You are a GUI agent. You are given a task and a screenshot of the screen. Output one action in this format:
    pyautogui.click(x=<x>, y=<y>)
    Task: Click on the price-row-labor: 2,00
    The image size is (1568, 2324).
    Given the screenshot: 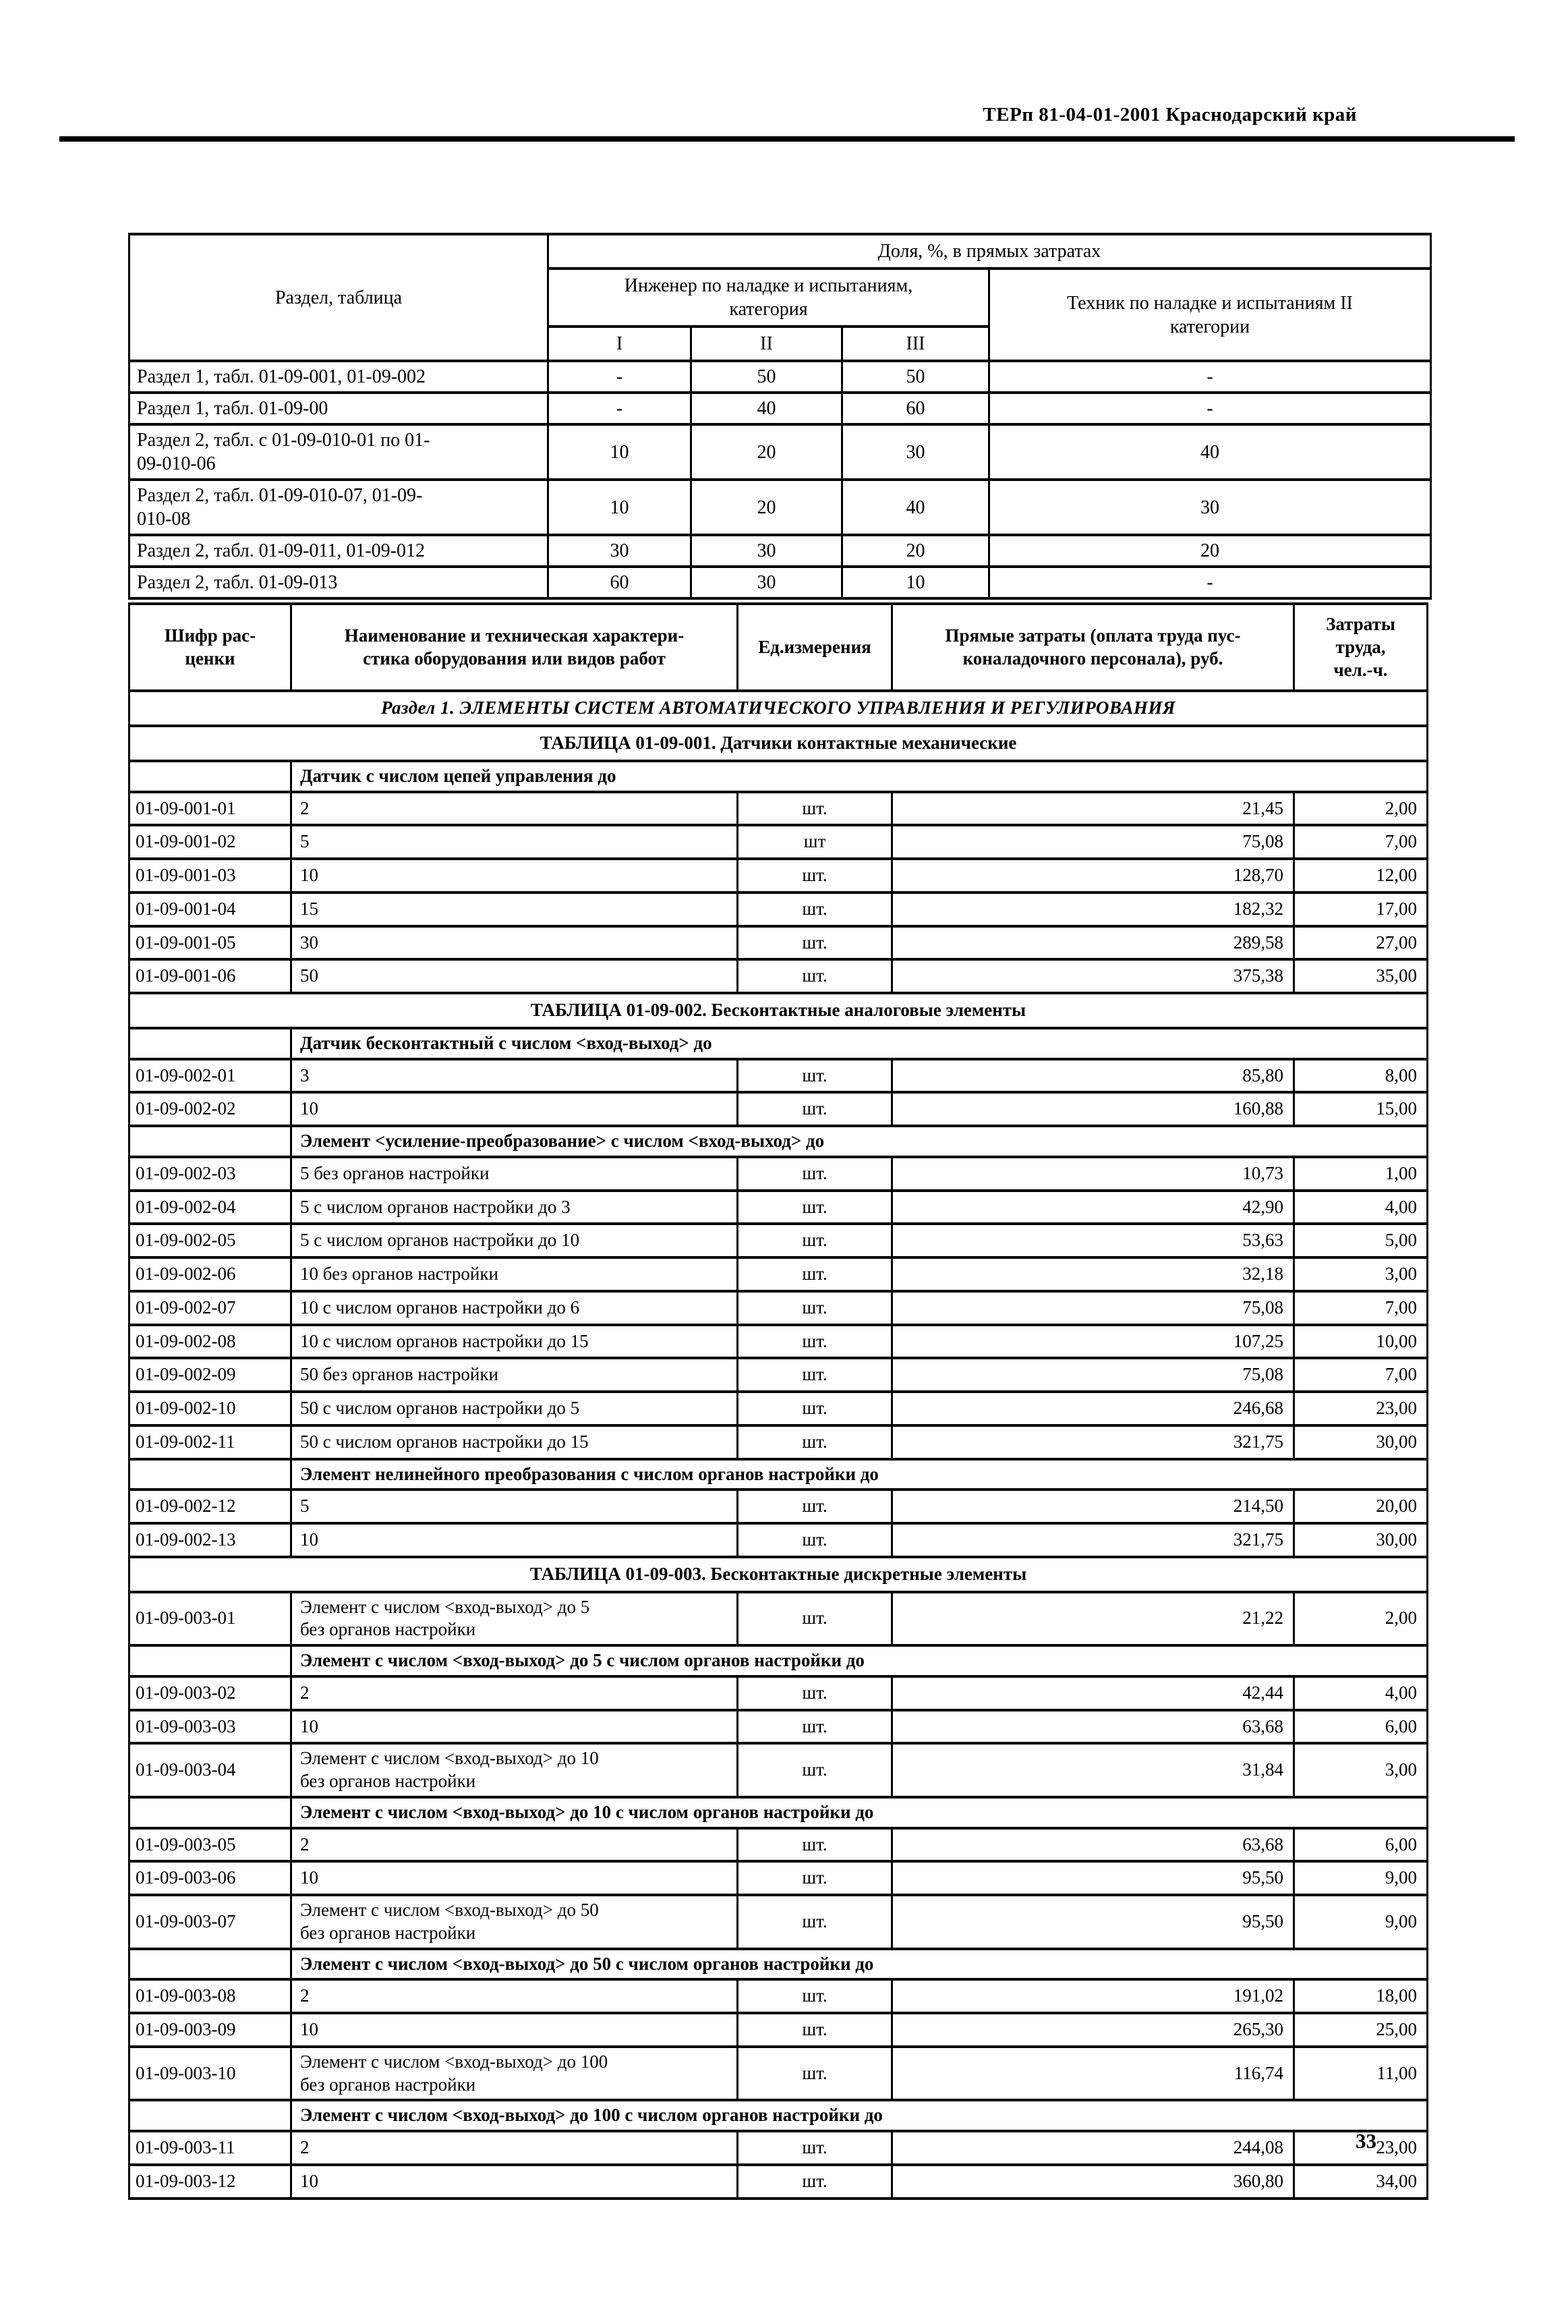 What is the action you would take?
    pyautogui.click(x=1360, y=808)
    